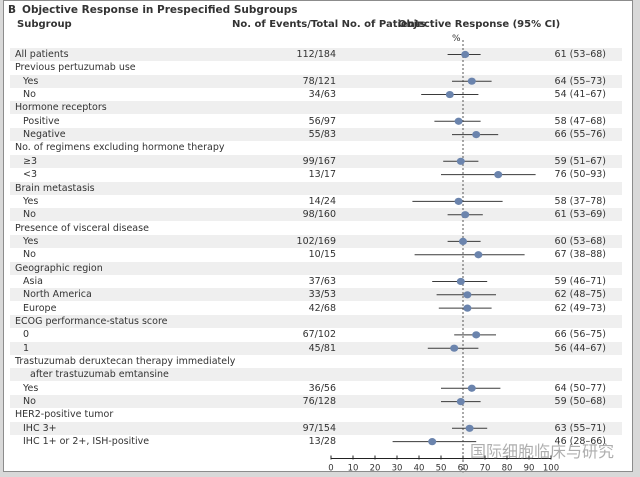 This screenshot has width=640, height=477. I want to click on events-value: 34/63, so click(322, 95).